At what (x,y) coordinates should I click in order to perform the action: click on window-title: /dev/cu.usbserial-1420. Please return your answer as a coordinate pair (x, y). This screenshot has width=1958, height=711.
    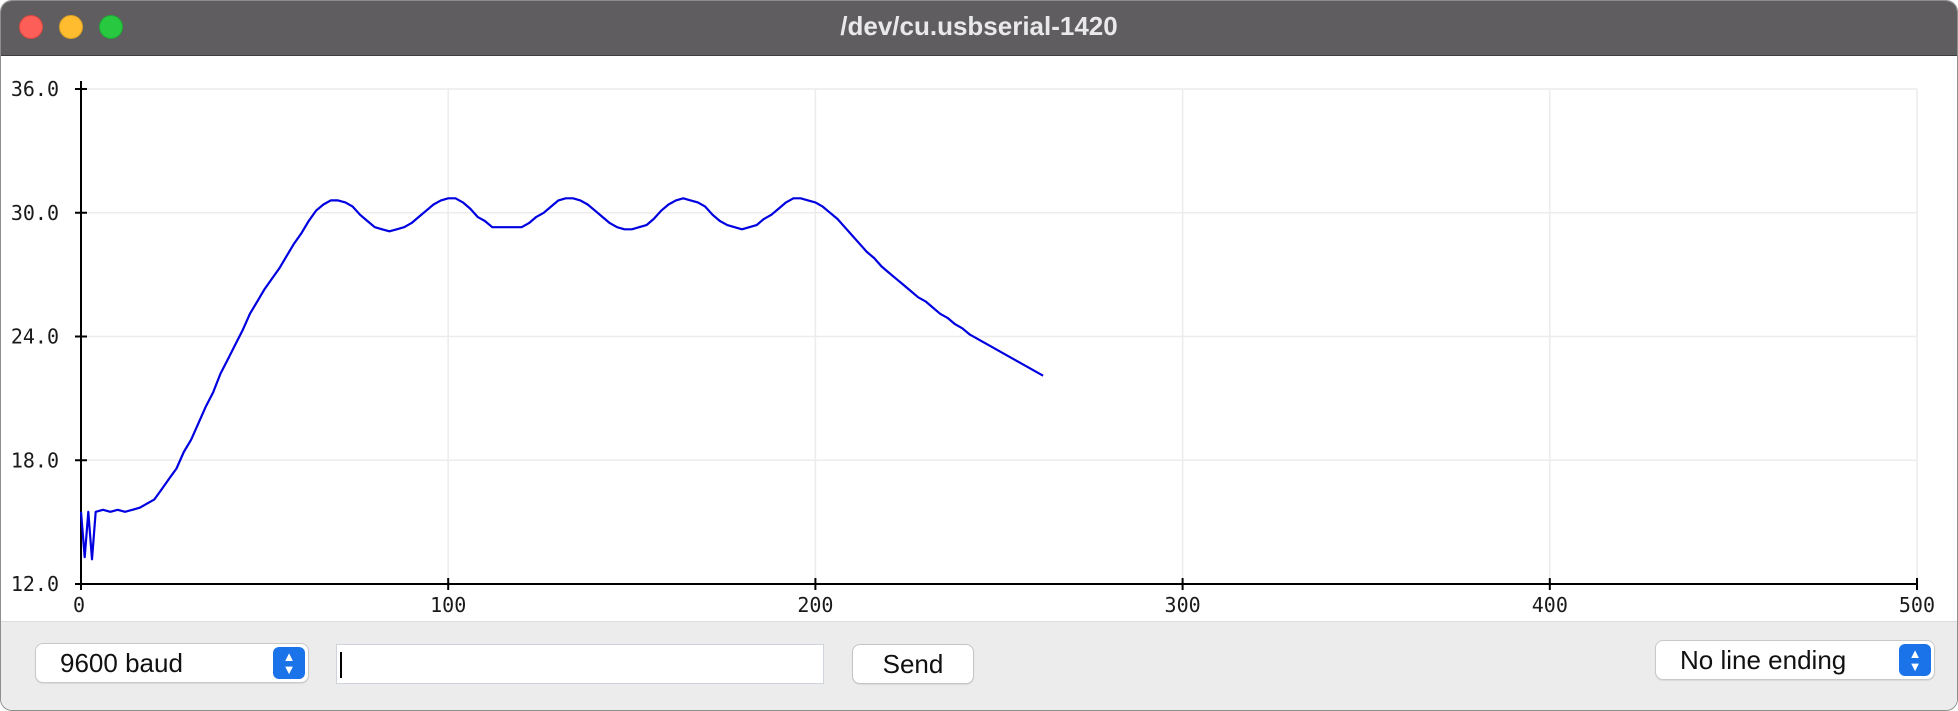
    Looking at the image, I should click on (979, 26).